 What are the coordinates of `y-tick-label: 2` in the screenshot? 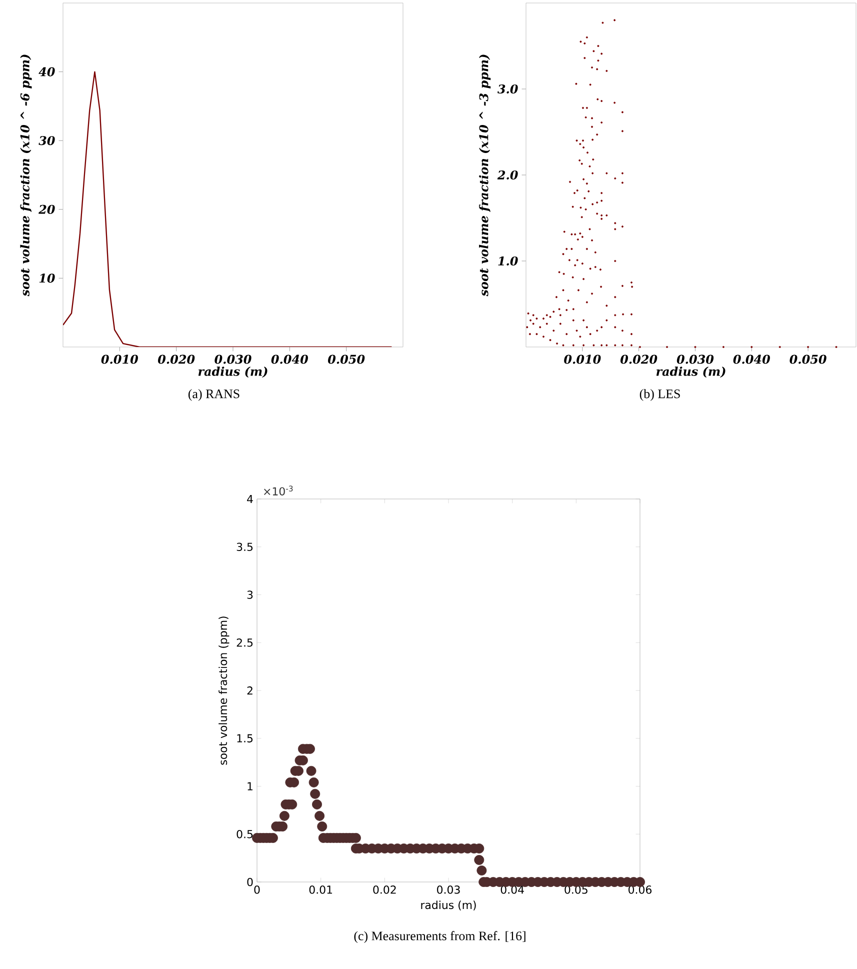 It's located at (249, 690).